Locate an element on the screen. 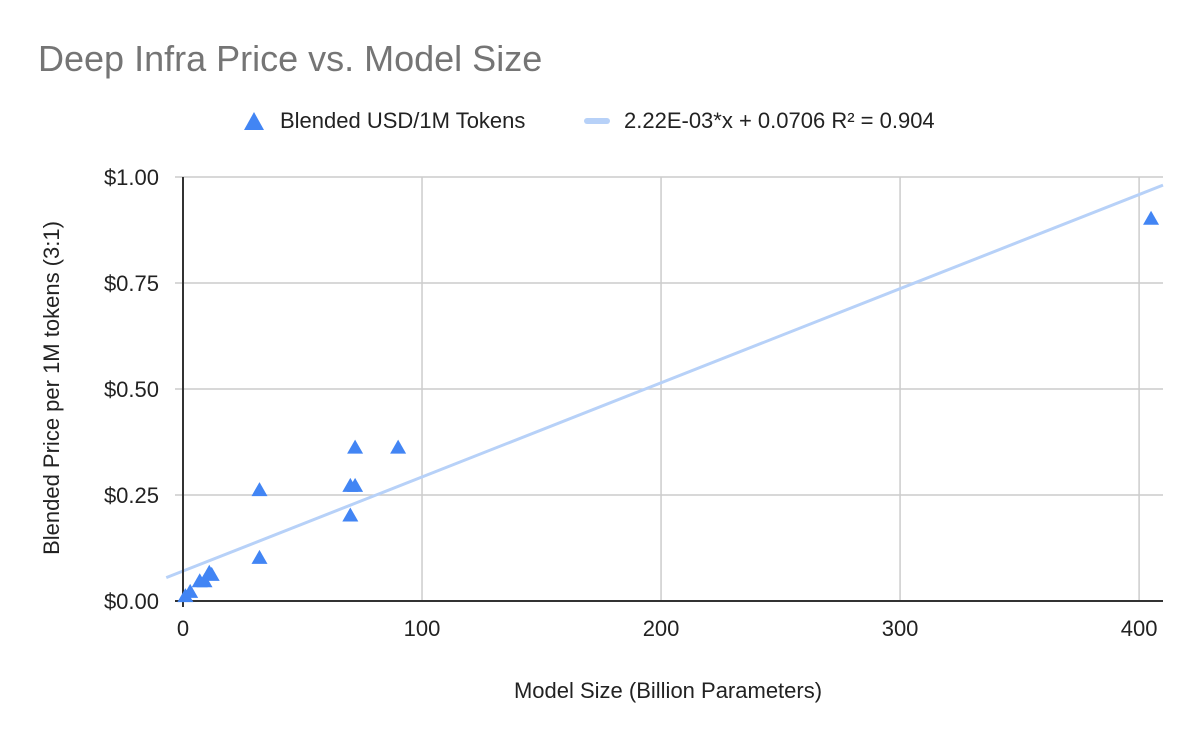 The width and height of the screenshot is (1200, 741). x-tick-label: 400 is located at coordinates (1139, 628).